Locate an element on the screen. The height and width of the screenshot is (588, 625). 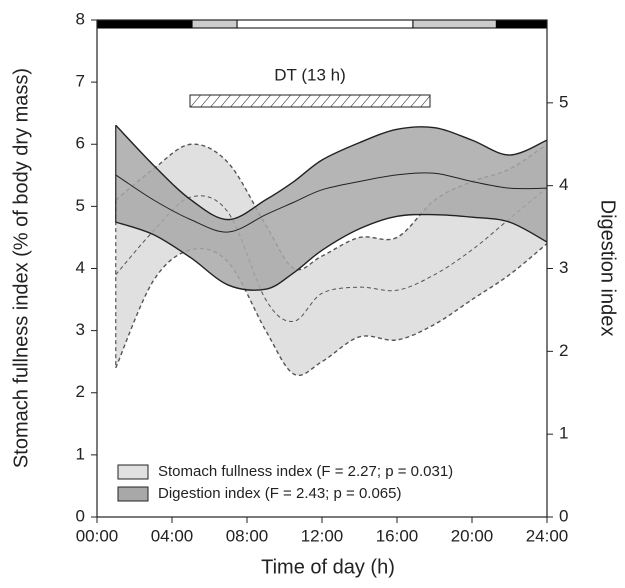
dt-label: DT (13 h) is located at coordinates (310, 74).